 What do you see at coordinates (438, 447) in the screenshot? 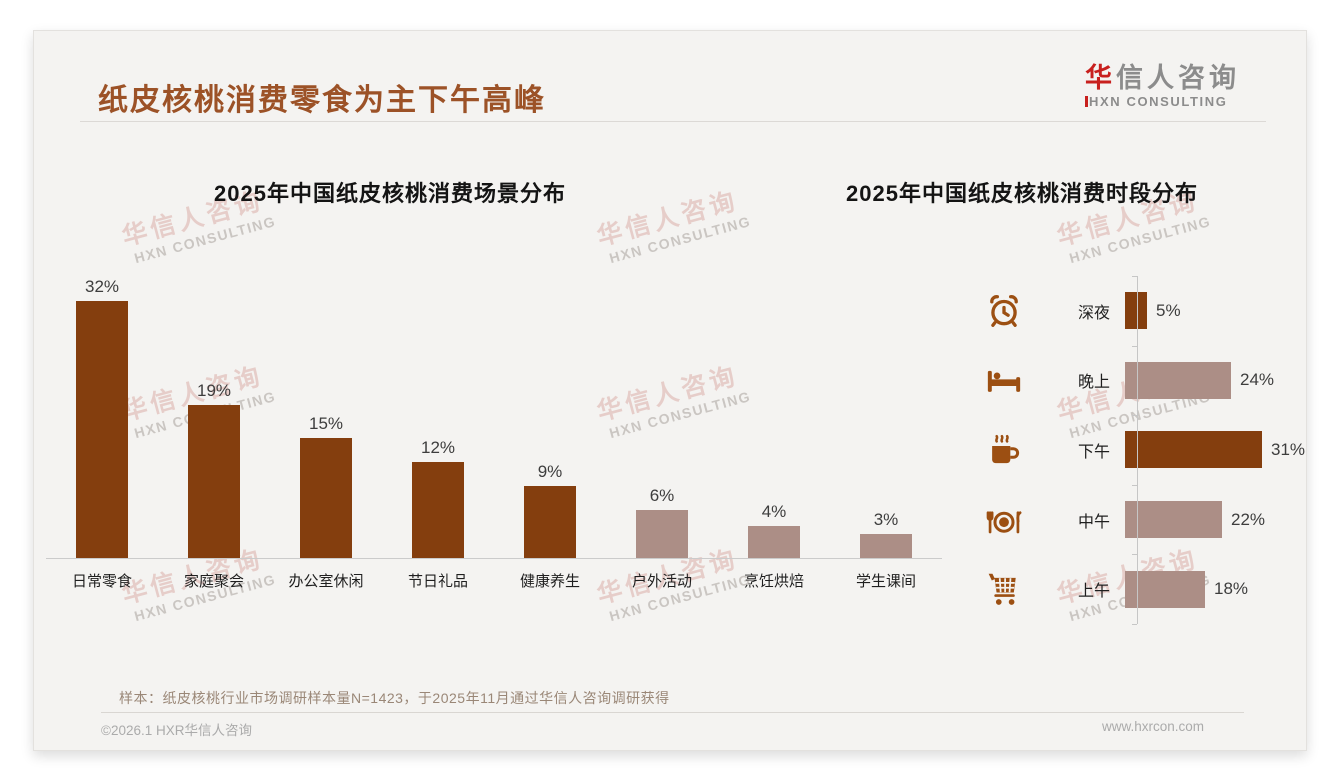
I see `bar-value-label: 12%` at bounding box center [438, 447].